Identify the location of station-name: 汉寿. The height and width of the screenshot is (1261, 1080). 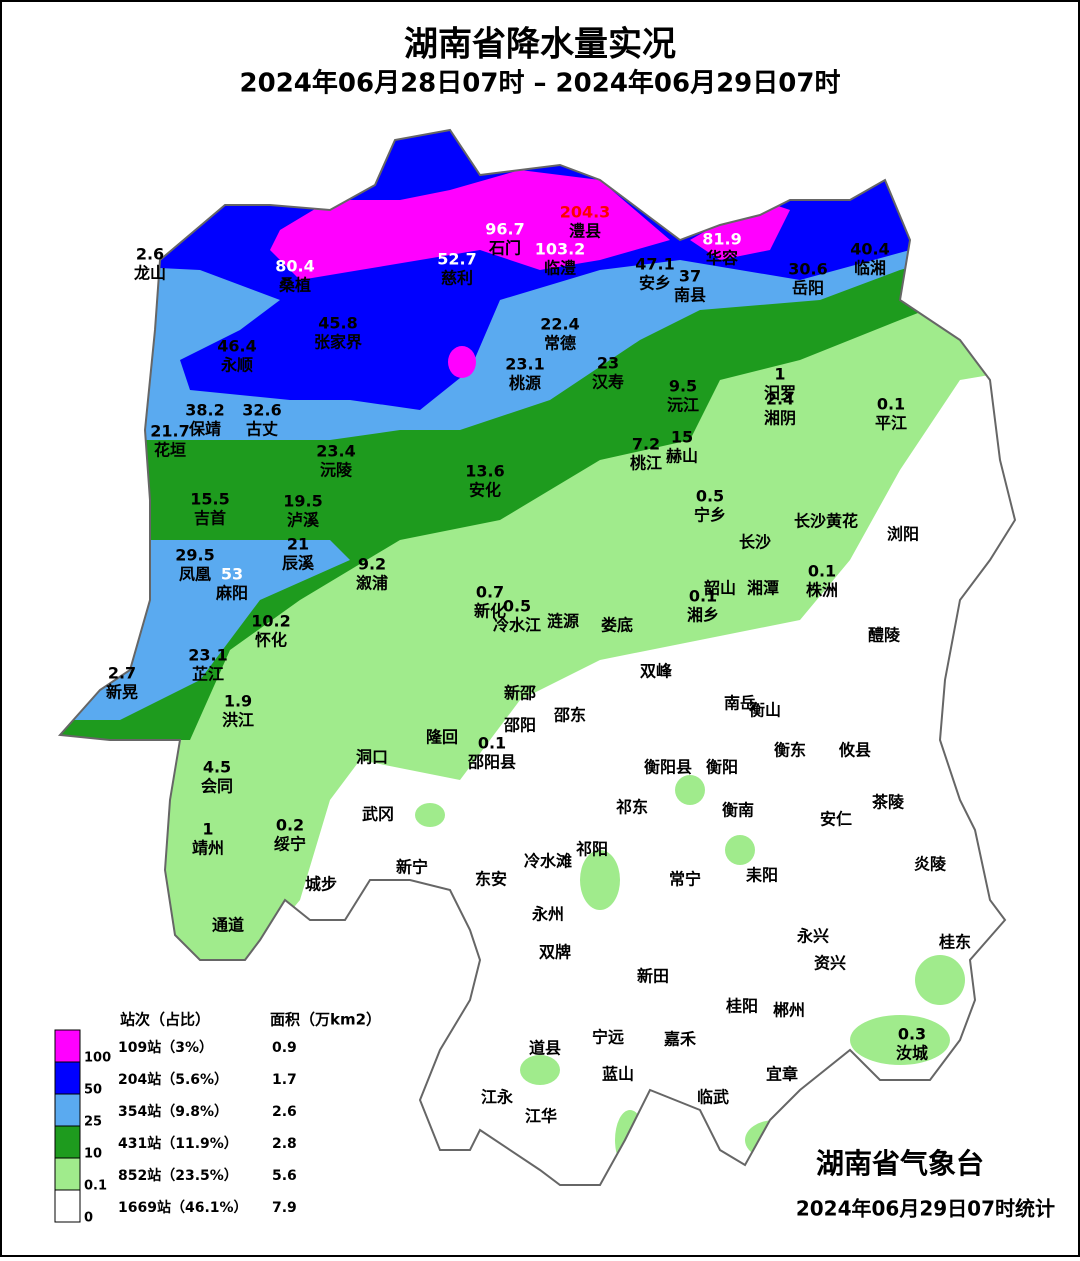
(608, 382).